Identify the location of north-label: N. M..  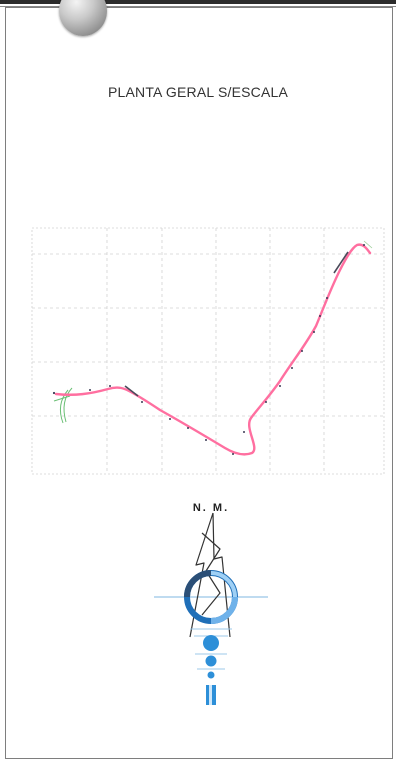
(211, 508).